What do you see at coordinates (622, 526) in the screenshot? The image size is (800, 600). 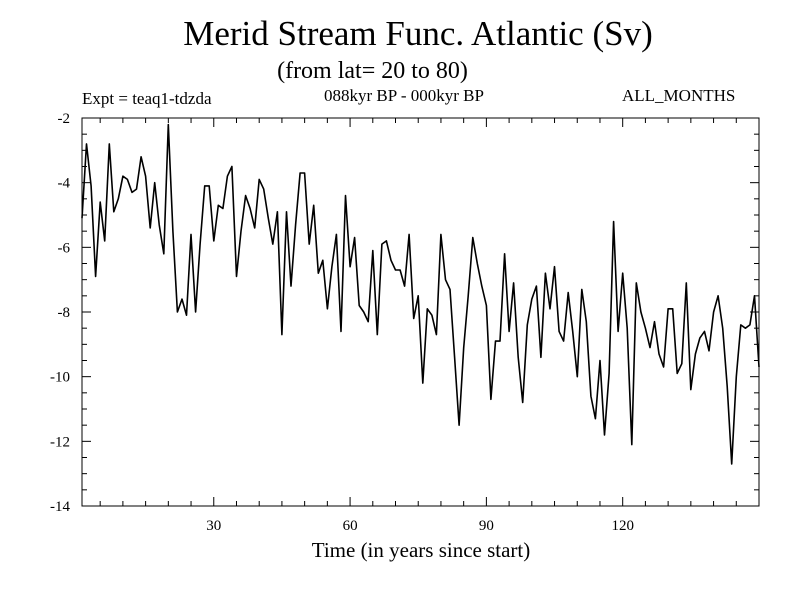 I see `x-tick-label: 120` at bounding box center [622, 526].